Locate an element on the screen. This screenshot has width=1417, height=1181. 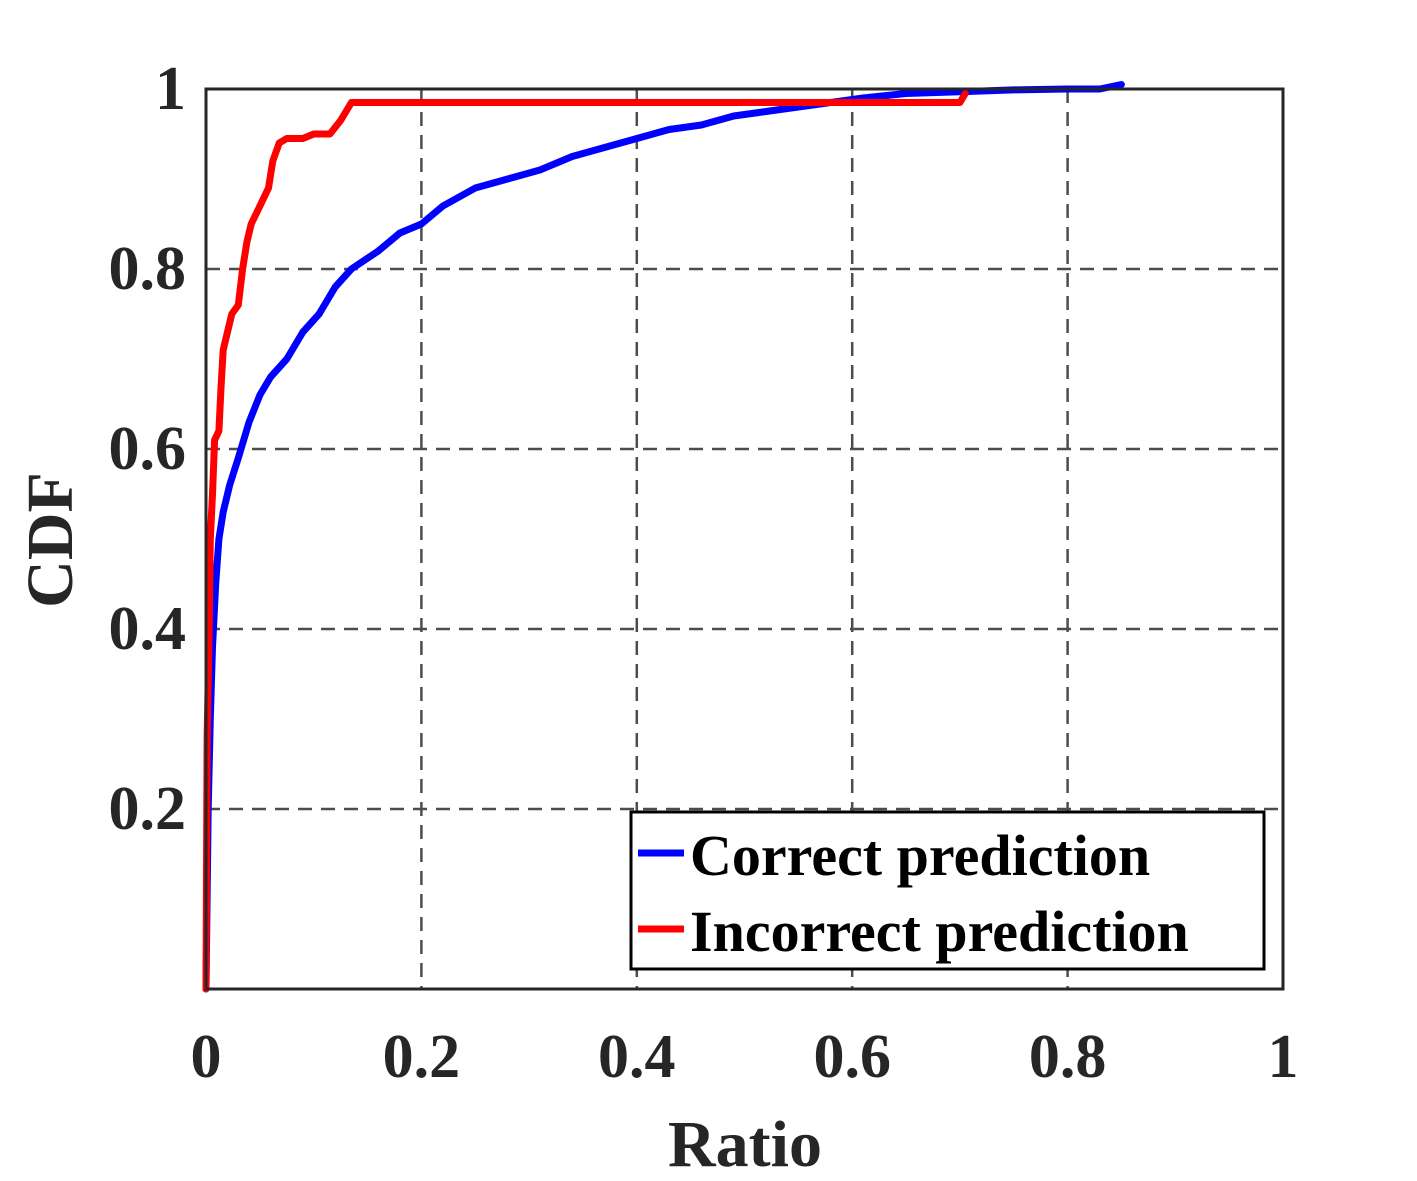
y-tick-label: 1 is located at coordinates (170, 89).